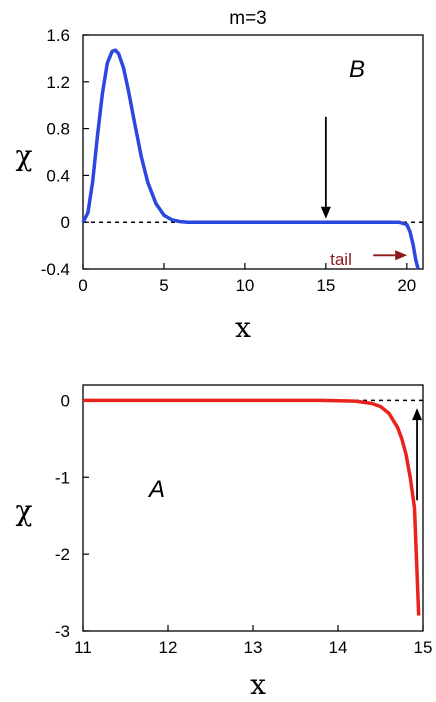  Describe the element at coordinates (58, 129) in the screenshot. I see `y-tick-label: 0.8` at that location.